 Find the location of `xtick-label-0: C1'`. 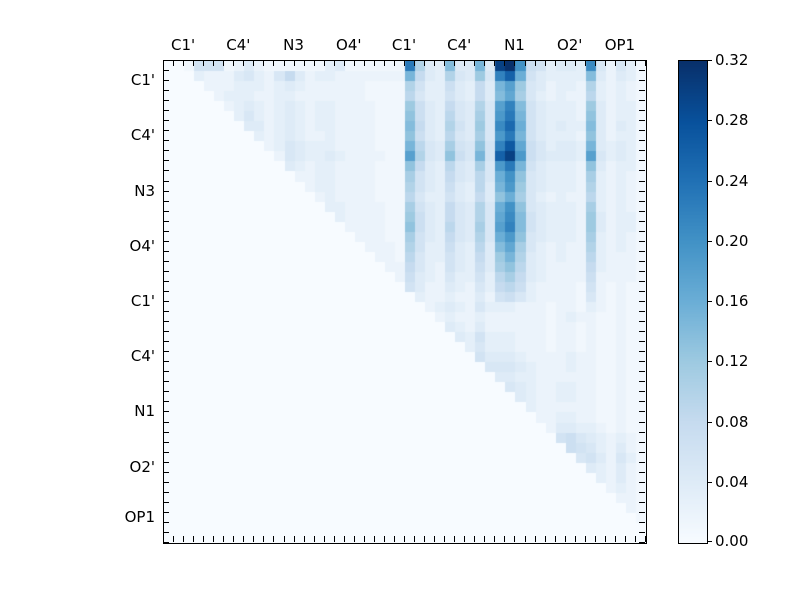

xtick-label-0: C1' is located at coordinates (183, 45).